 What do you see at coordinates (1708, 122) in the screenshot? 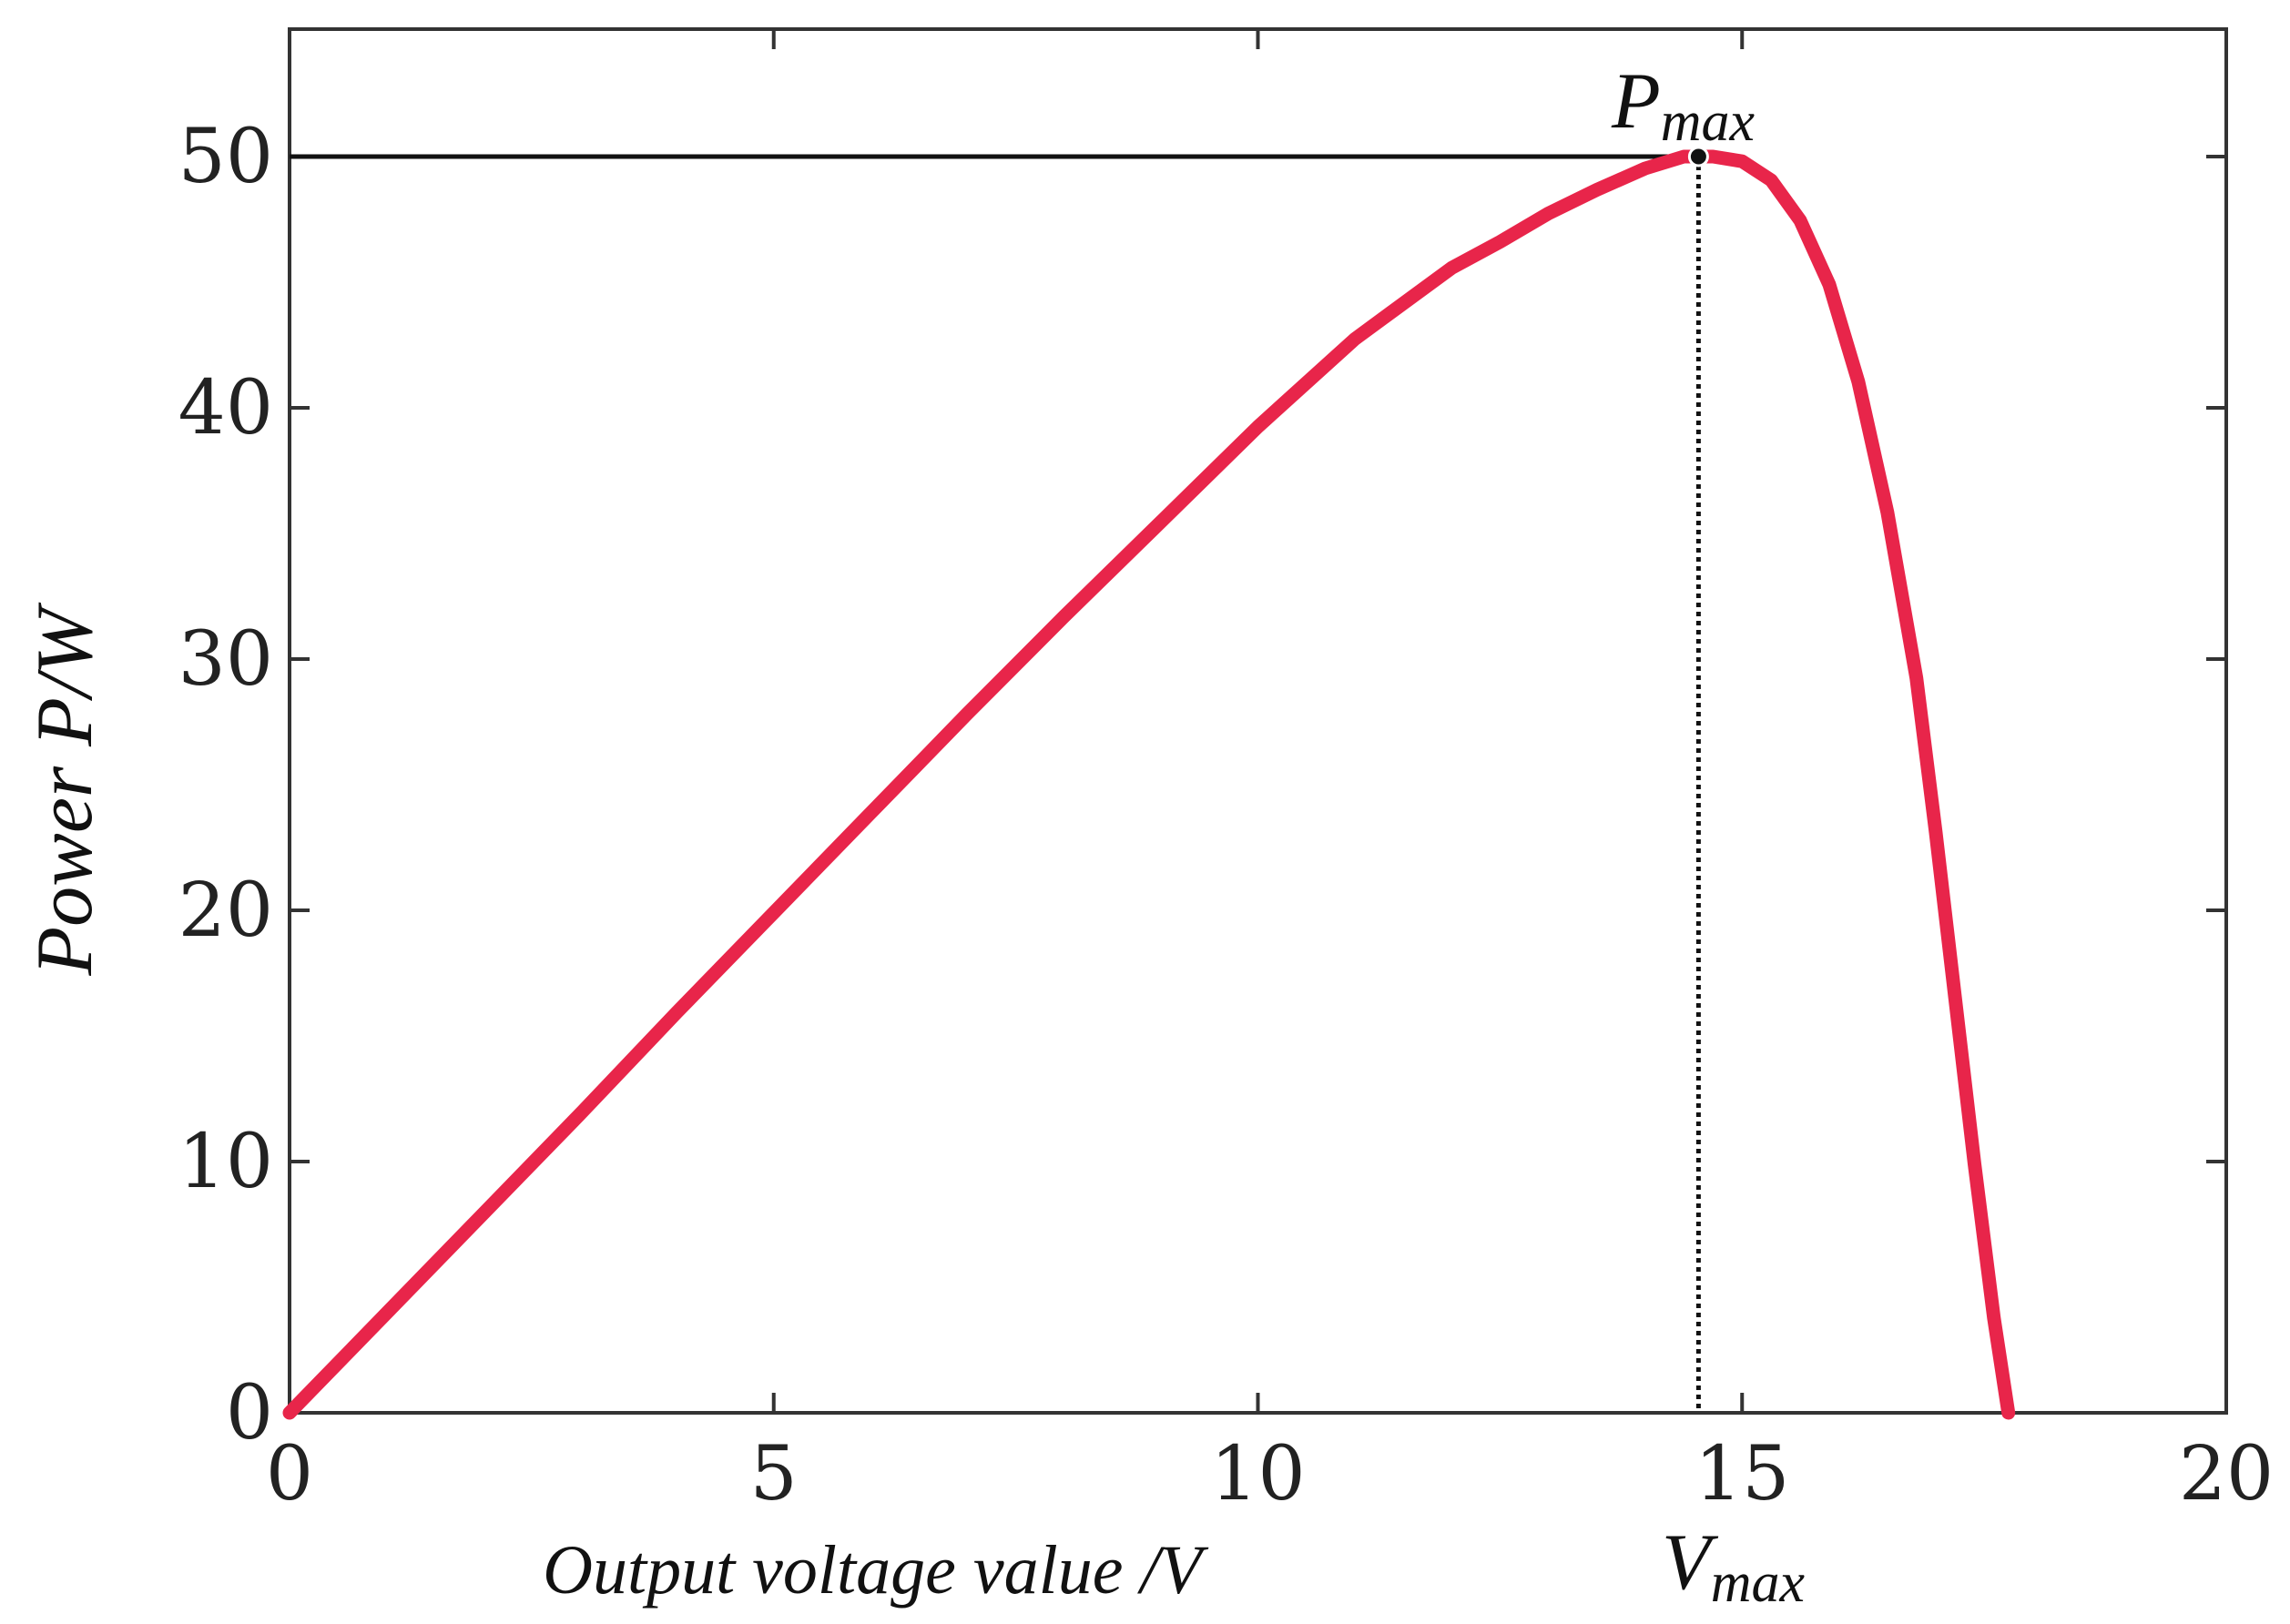
I see `pmax-label-sub: max` at bounding box center [1708, 122].